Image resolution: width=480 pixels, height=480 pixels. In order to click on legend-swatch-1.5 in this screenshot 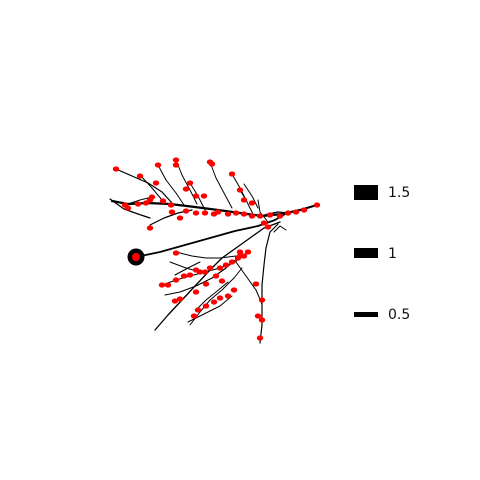, I will do `click(366, 192)`.